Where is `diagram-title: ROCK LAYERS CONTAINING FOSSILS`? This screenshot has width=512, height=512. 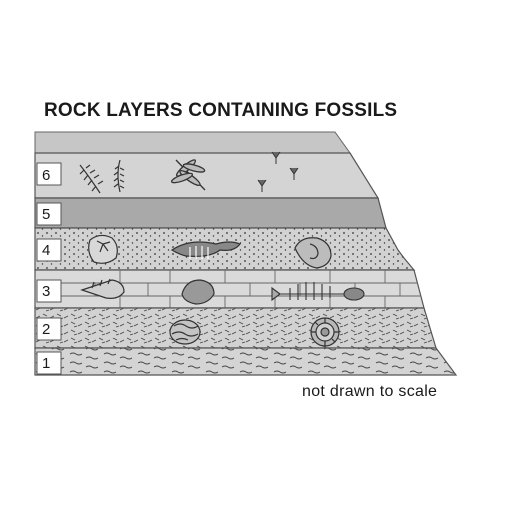
diagram-title: ROCK LAYERS CONTAINING FOSSILS is located at coordinates (221, 110).